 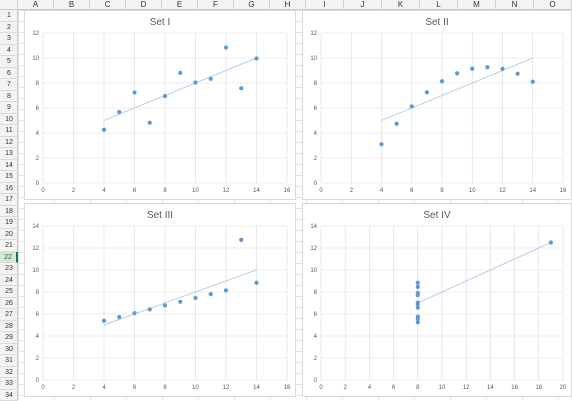 What do you see at coordinates (401, 5) in the screenshot?
I see `column-header-k: K` at bounding box center [401, 5].